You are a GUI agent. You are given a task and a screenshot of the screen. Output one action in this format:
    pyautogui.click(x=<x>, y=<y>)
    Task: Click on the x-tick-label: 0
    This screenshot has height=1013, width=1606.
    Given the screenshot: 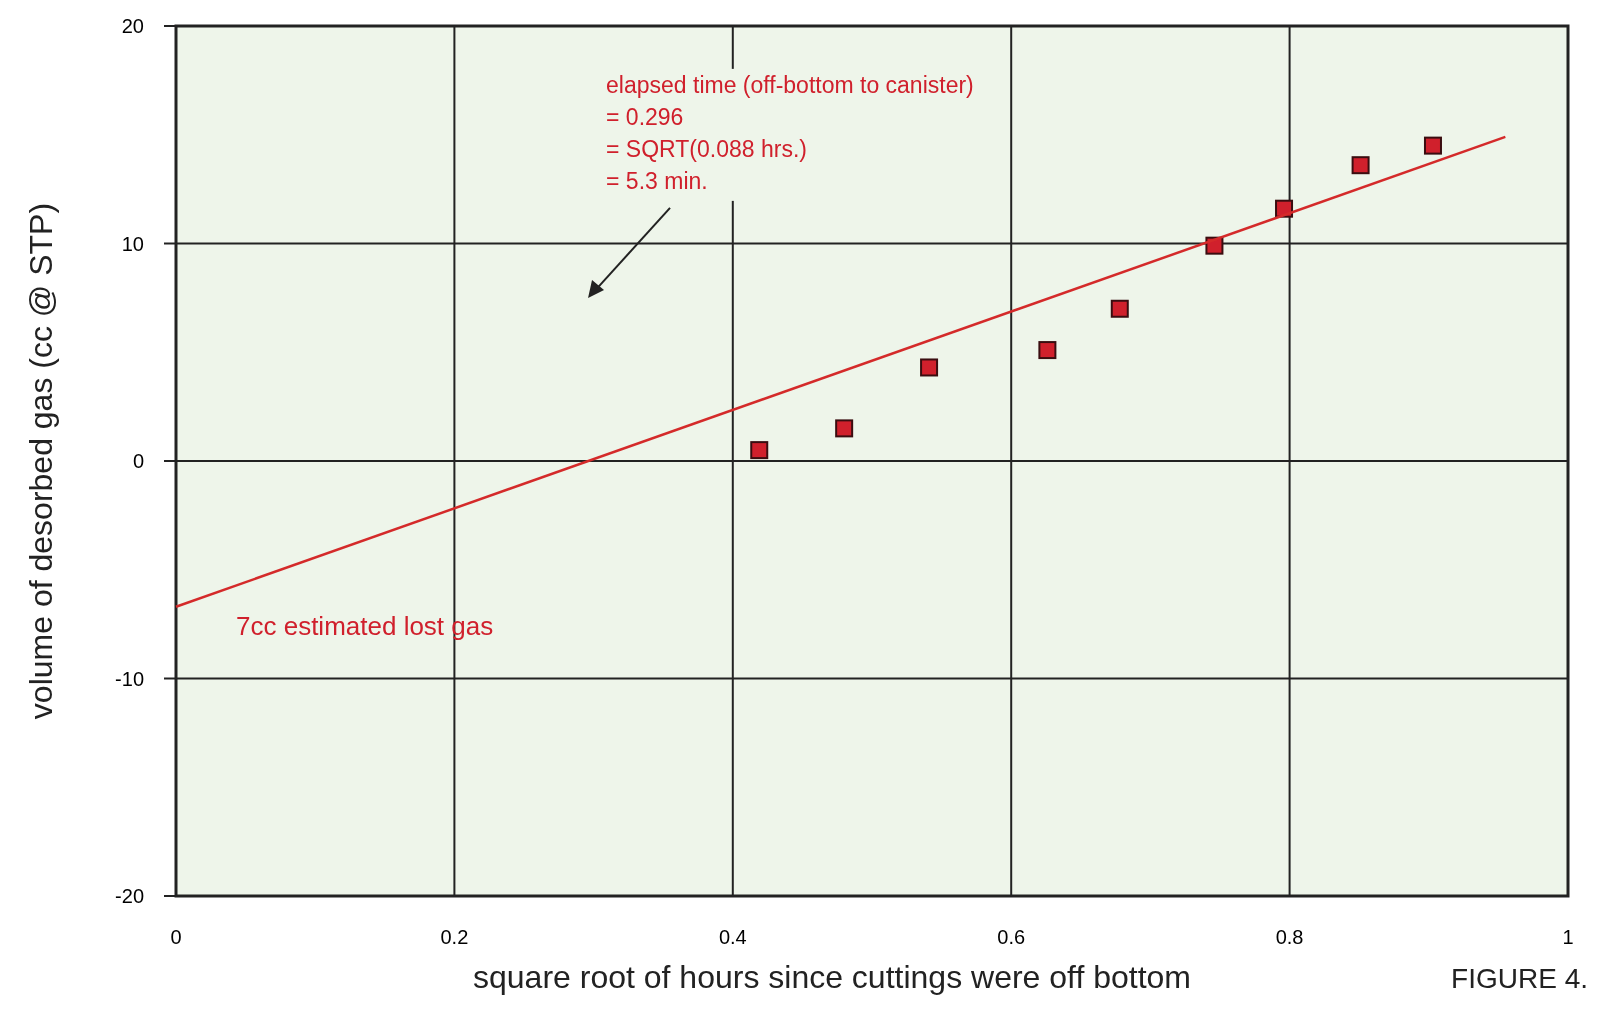 What is the action you would take?
    pyautogui.click(x=176, y=937)
    